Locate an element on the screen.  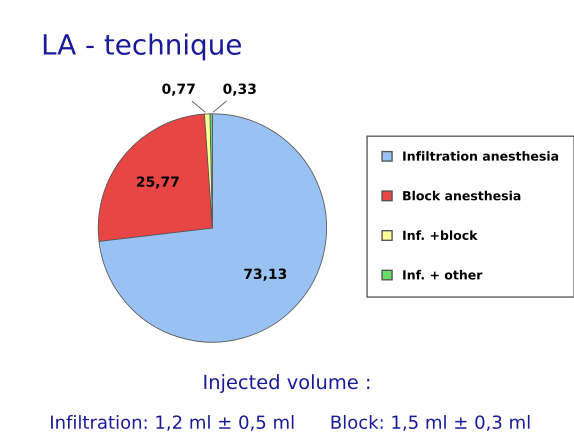
data-label: 25,77 is located at coordinates (158, 182).